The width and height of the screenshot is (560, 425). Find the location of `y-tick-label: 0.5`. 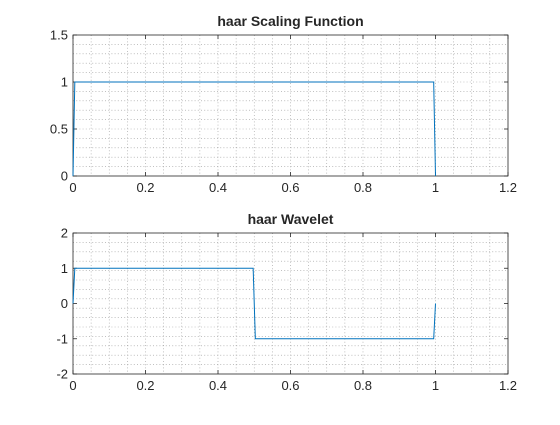

y-tick-label: 0.5 is located at coordinates (59, 129).